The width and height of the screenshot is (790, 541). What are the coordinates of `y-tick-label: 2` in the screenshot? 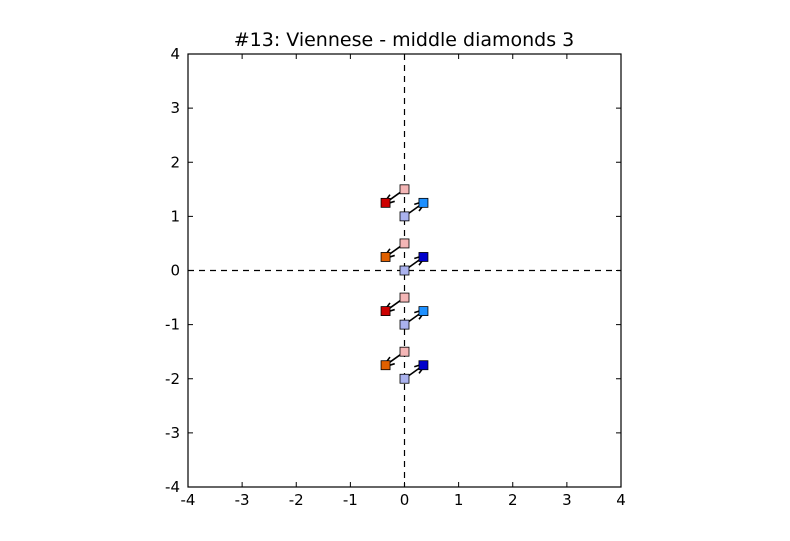 It's located at (175, 162).